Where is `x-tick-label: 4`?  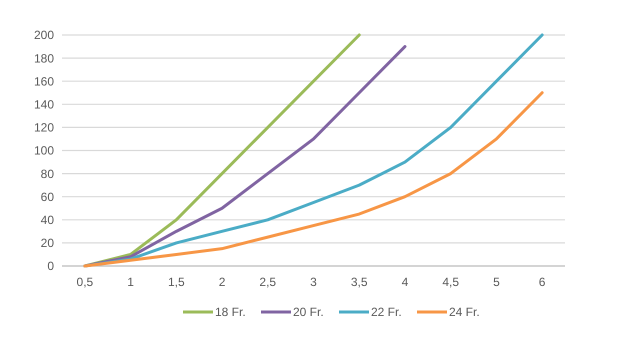 x-tick-label: 4 is located at coordinates (405, 282).